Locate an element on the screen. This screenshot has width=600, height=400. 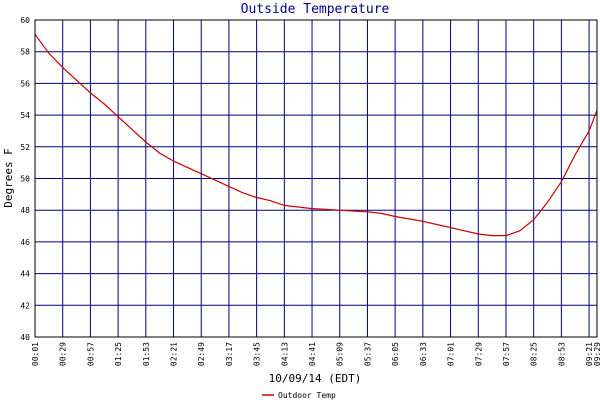
x-tick-label: 05:09 is located at coordinates (340, 354).